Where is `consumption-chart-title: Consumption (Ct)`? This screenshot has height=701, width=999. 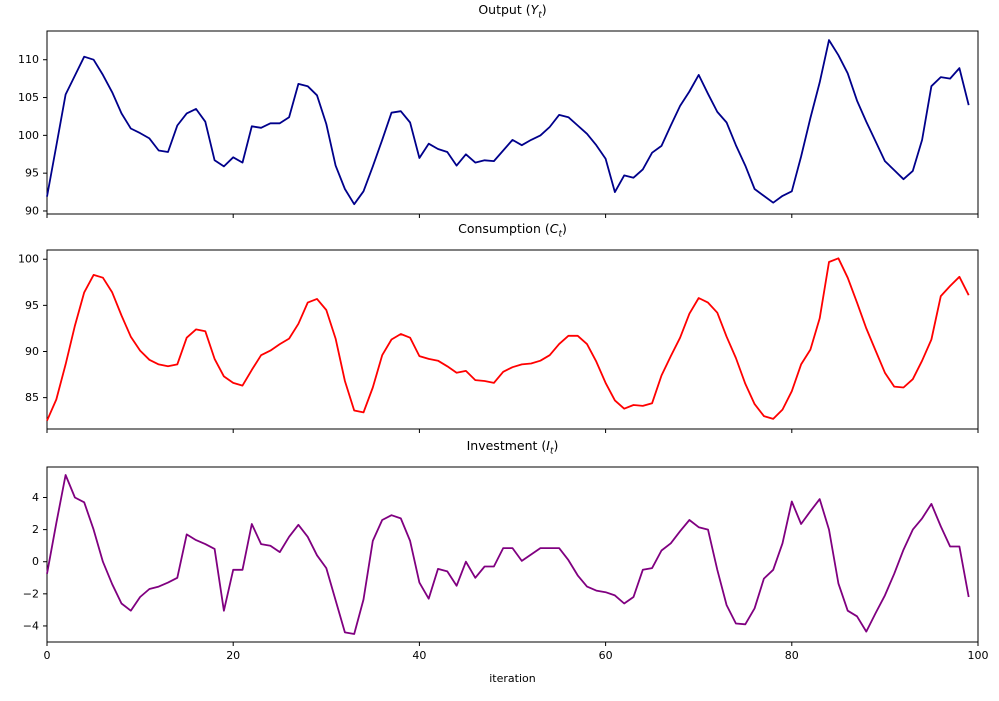
consumption-chart-title: Consumption (Ct) is located at coordinates (512, 231).